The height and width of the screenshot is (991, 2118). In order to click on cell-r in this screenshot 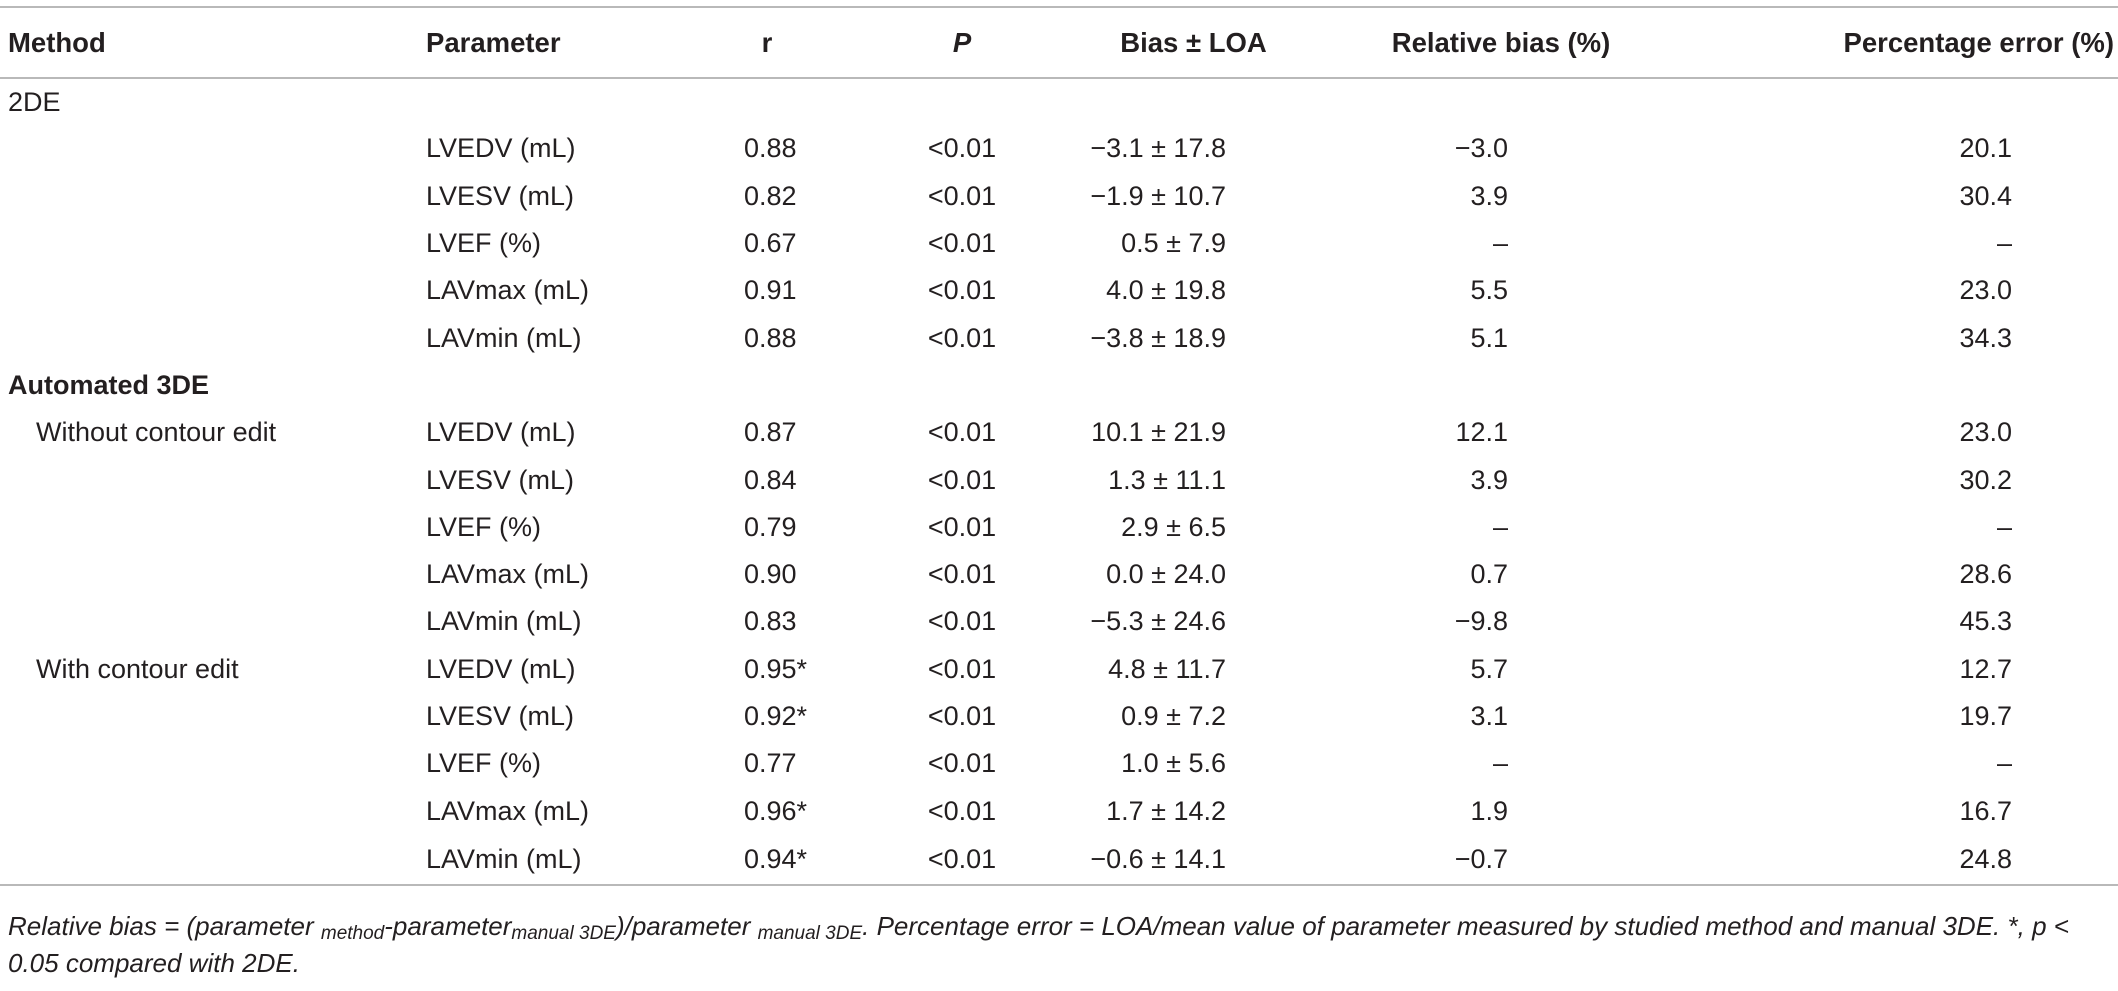, I will do `click(767, 101)`.